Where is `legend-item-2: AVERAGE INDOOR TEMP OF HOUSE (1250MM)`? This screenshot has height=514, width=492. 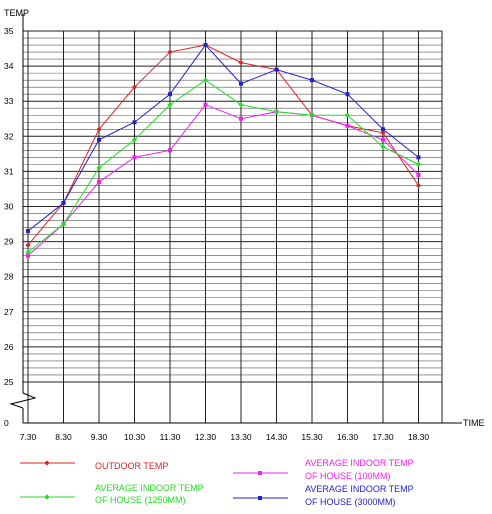
legend-item-2: AVERAGE INDOOR TEMP OF HOUSE (1250MM) is located at coordinates (112, 494).